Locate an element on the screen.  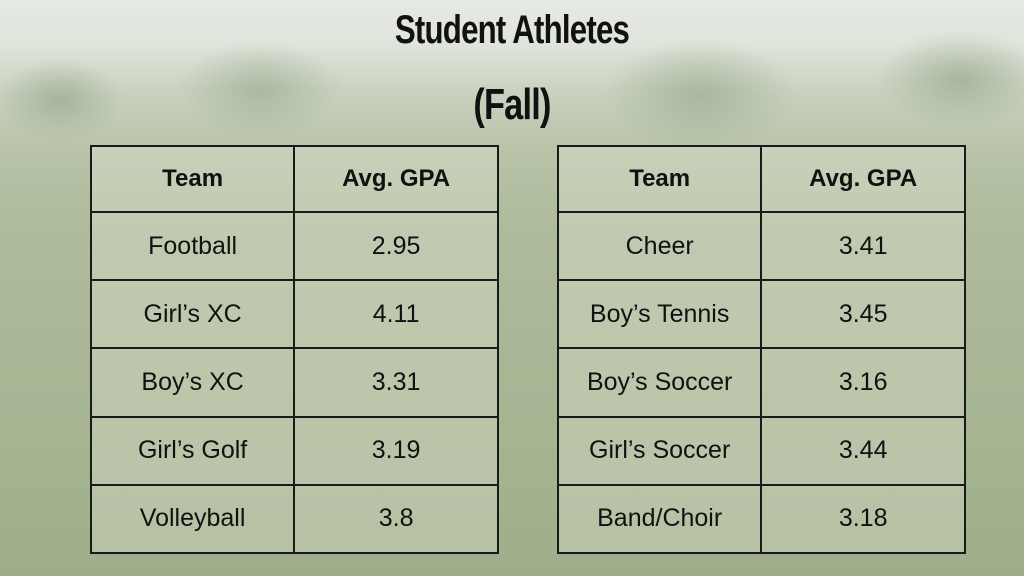
table-row: Boy’s Tennis 3.45 is located at coordinates (761, 314).